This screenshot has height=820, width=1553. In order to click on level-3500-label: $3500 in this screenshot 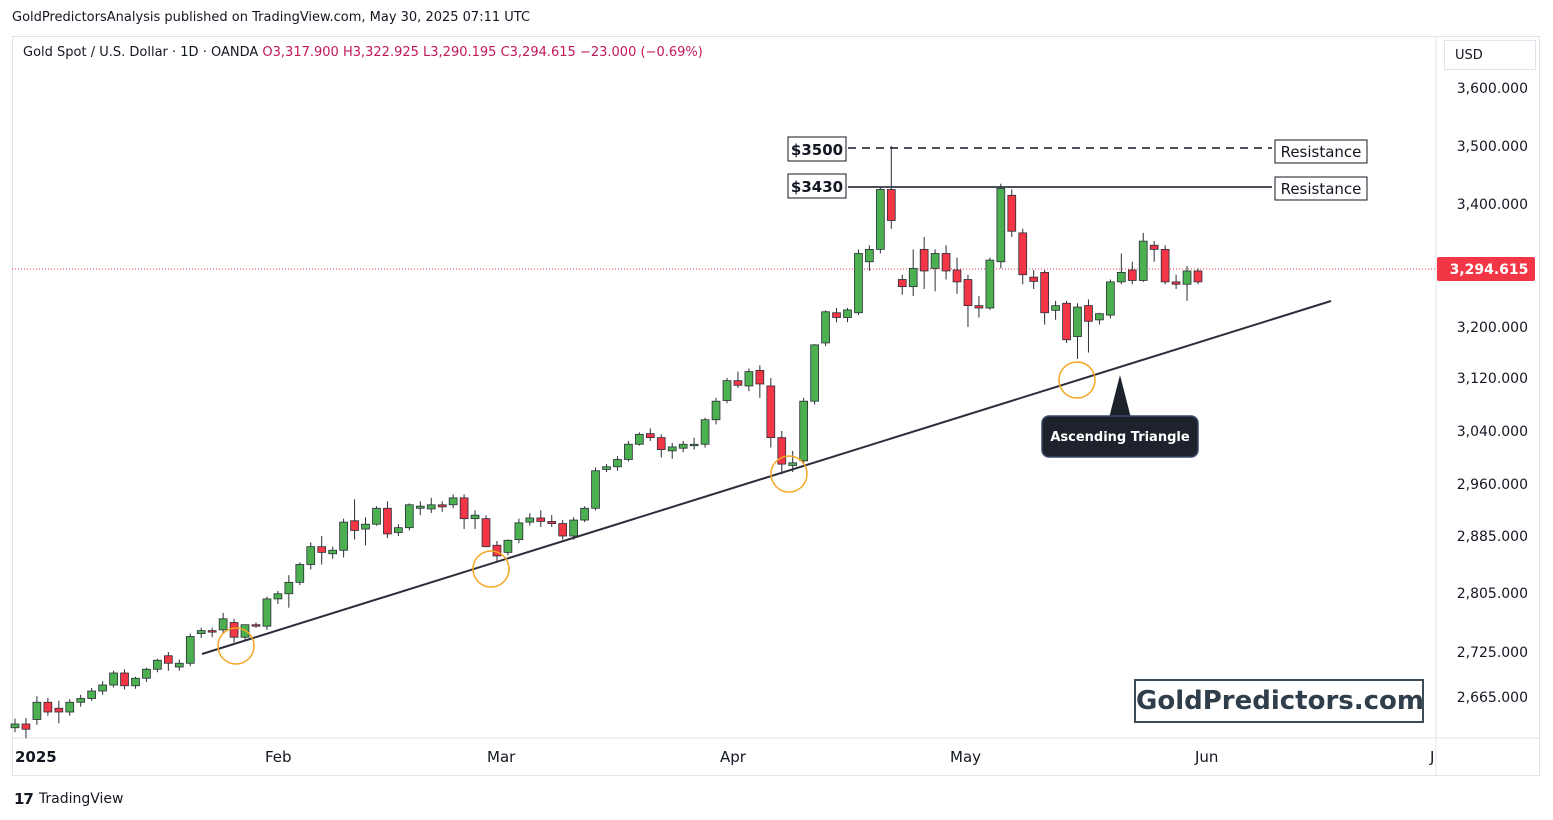, I will do `click(817, 150)`.